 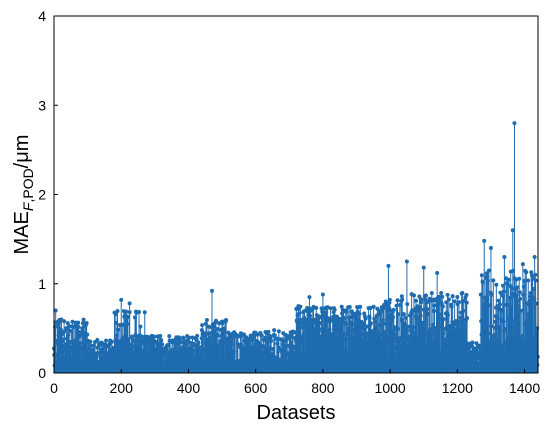 What do you see at coordinates (42, 284) in the screenshot?
I see `y-tick-label: 1` at bounding box center [42, 284].